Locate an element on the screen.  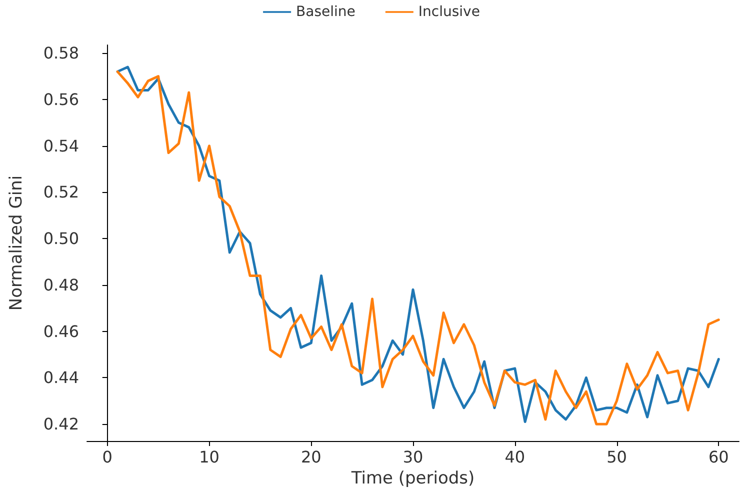
y-tick-label: 0.44 is located at coordinates (61, 378).